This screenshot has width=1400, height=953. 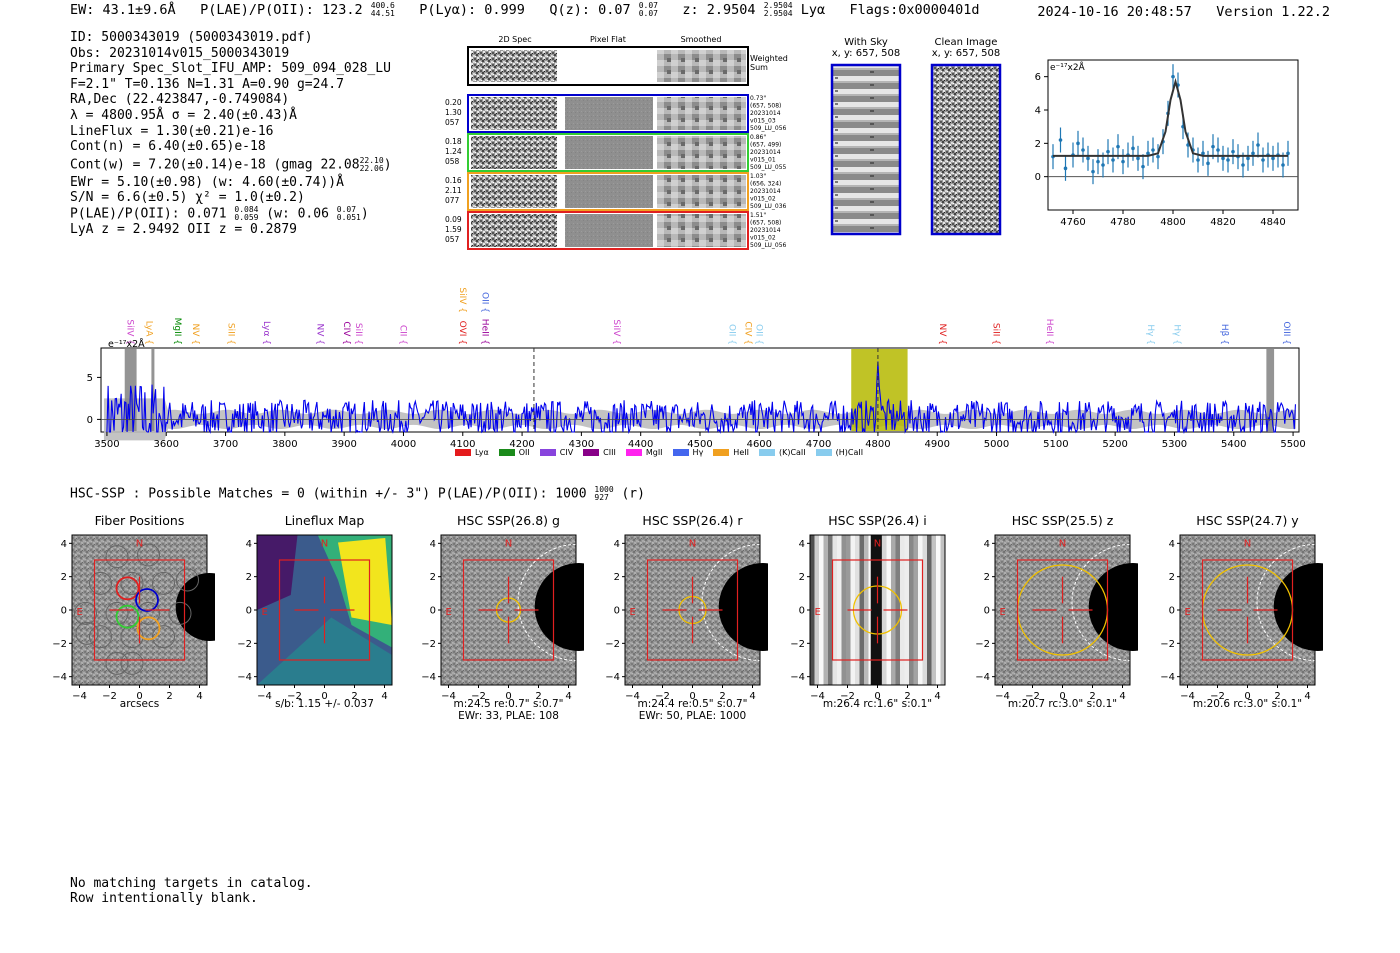 I want to click on header-z: z: 2.9504, so click(x=719, y=10).